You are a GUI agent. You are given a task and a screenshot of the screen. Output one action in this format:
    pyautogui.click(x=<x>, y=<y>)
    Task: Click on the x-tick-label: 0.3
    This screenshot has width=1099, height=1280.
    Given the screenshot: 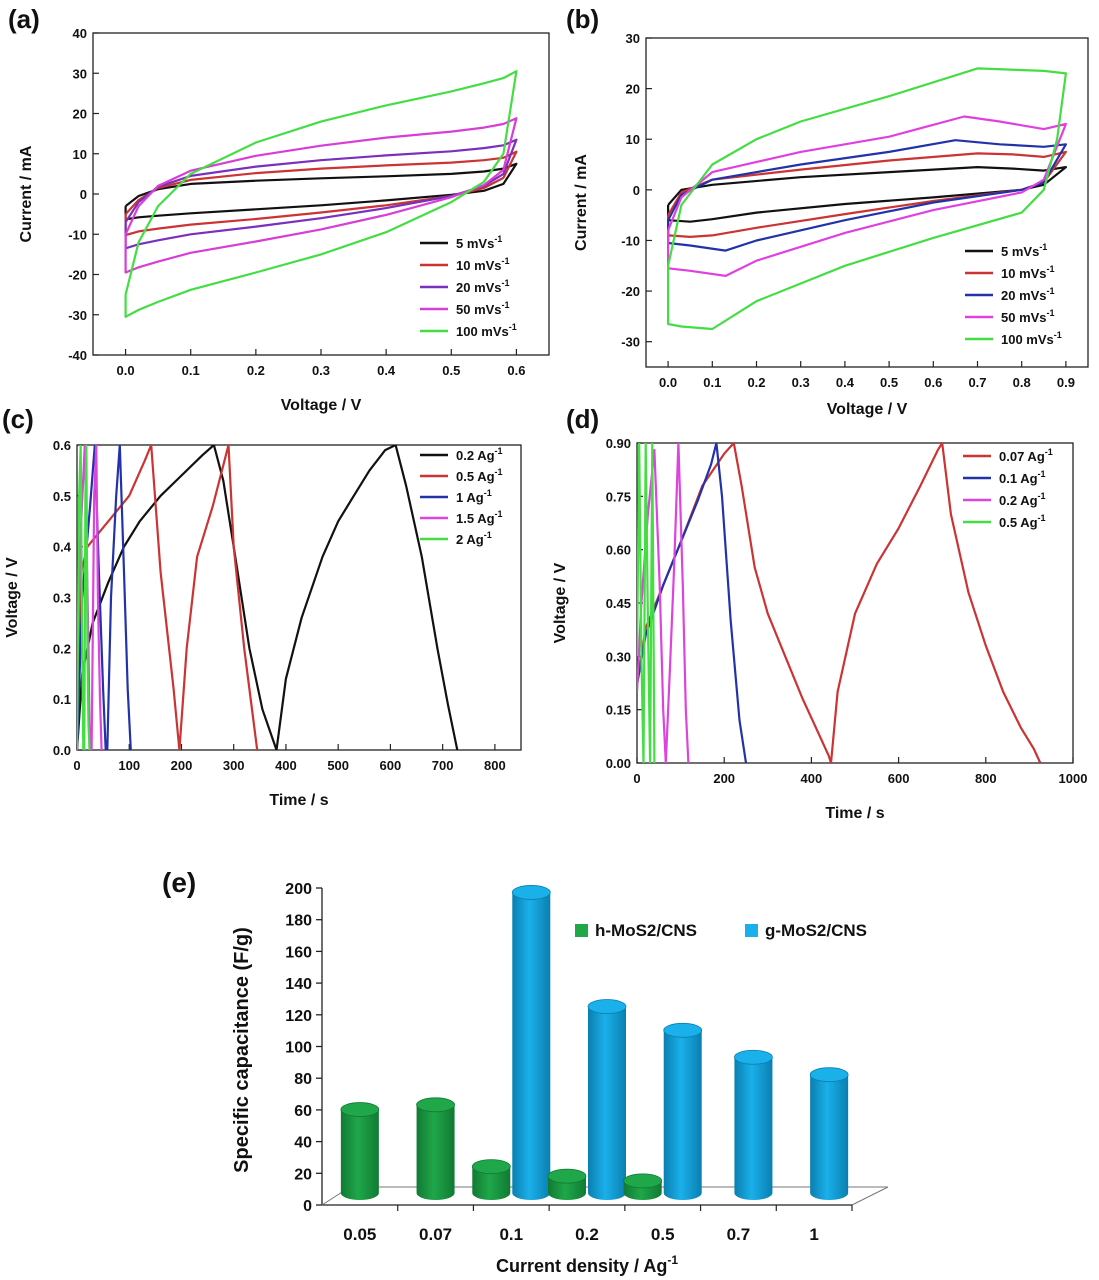 What is the action you would take?
    pyautogui.click(x=801, y=382)
    